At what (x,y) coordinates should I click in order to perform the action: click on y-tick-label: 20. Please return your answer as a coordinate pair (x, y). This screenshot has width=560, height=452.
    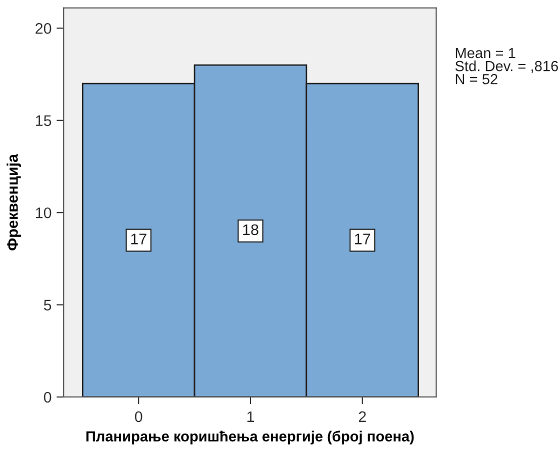
    Looking at the image, I should click on (44, 28).